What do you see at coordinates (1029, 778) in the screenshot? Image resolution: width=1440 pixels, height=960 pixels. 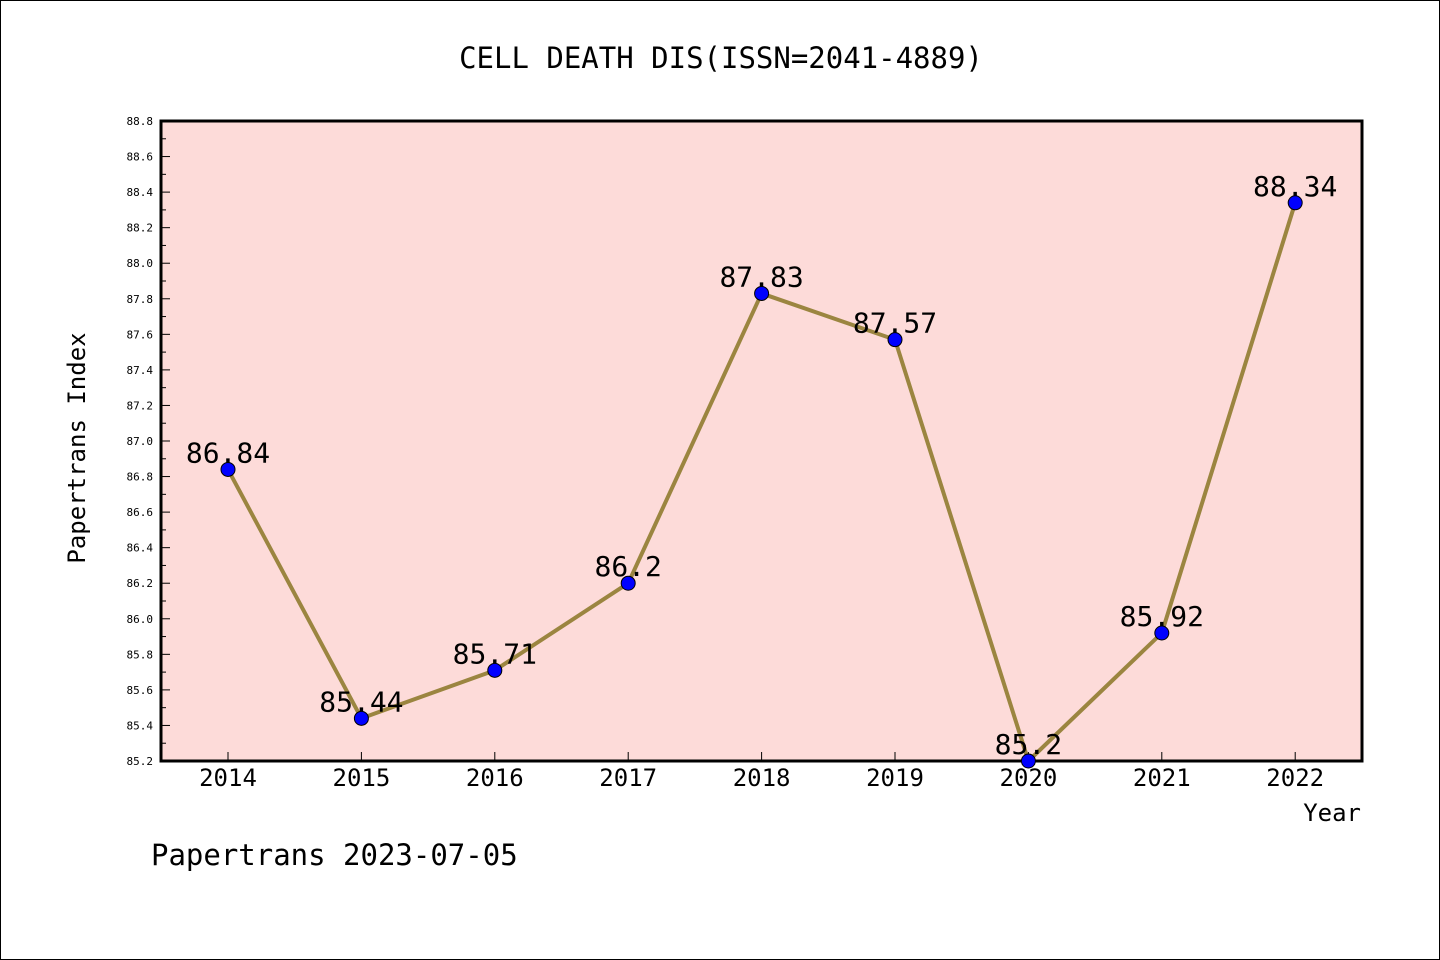 I see `x-tick-label: 2020` at bounding box center [1029, 778].